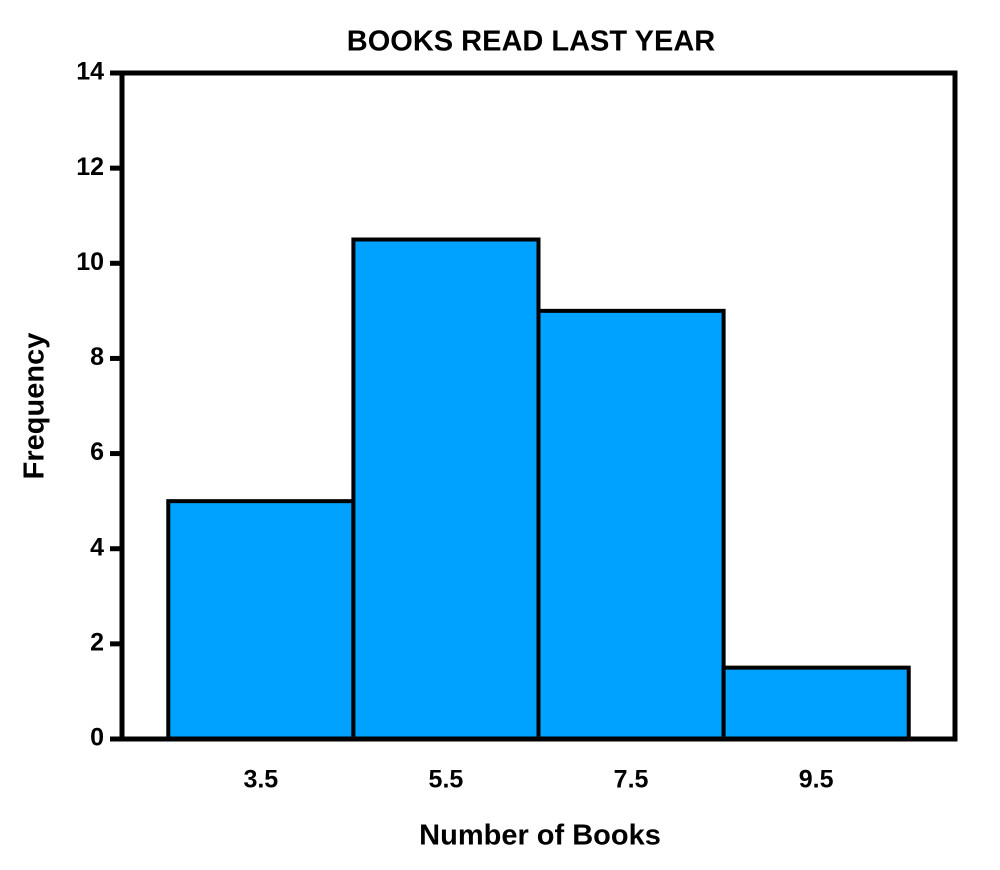 The image size is (1000, 870). I want to click on x-tick-label: 5.5, so click(446, 780).